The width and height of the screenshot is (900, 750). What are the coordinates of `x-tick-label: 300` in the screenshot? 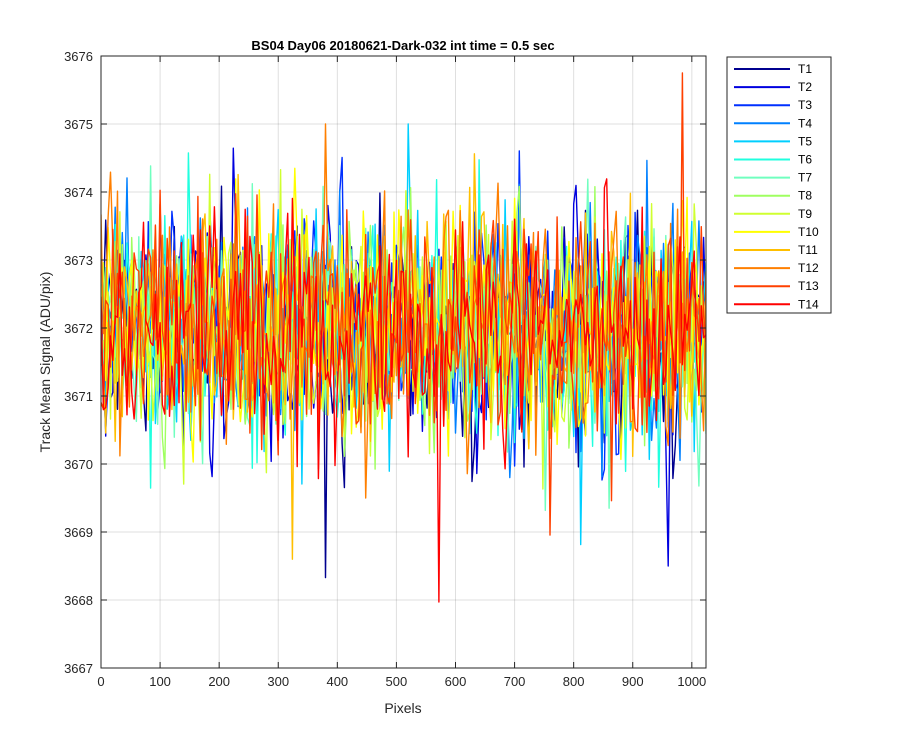 It's located at (278, 681).